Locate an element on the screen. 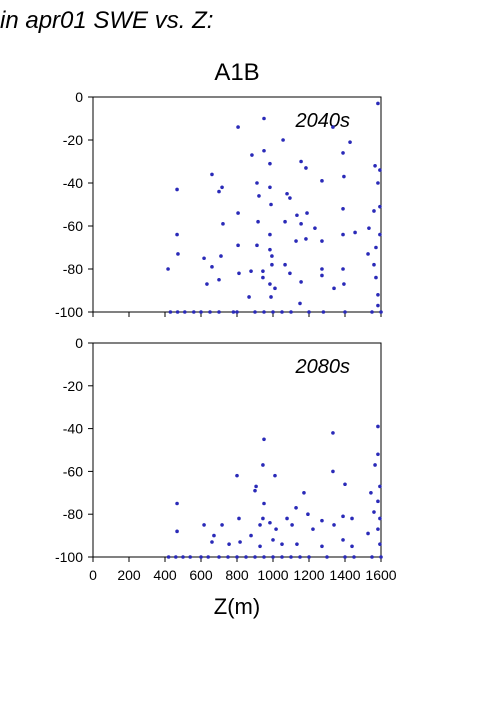 The width and height of the screenshot is (501, 709). x-tick-label: 0 is located at coordinates (93, 575).